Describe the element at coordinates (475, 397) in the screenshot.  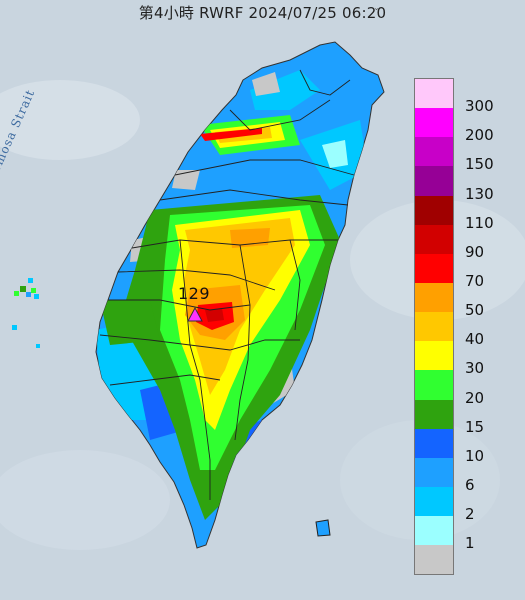
I see `legend-label: 20` at that location.